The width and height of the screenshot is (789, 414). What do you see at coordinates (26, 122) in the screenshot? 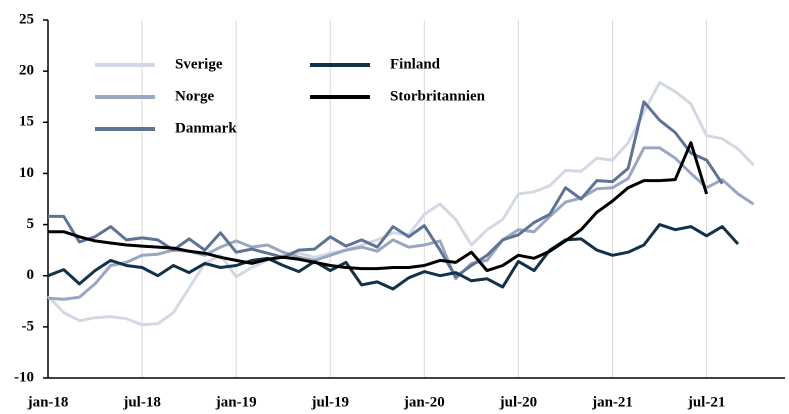
I see `y-tick-label: 15` at bounding box center [26, 122].